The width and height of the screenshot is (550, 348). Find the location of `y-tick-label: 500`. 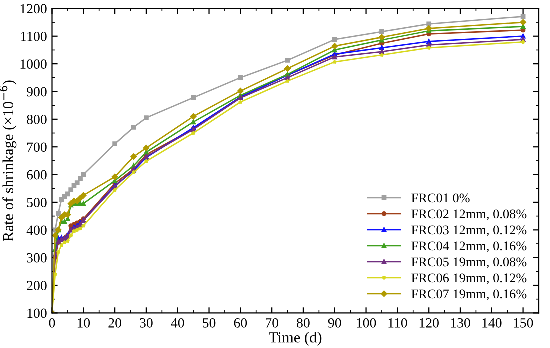

y-tick-label: 500 is located at coordinates (37, 203).